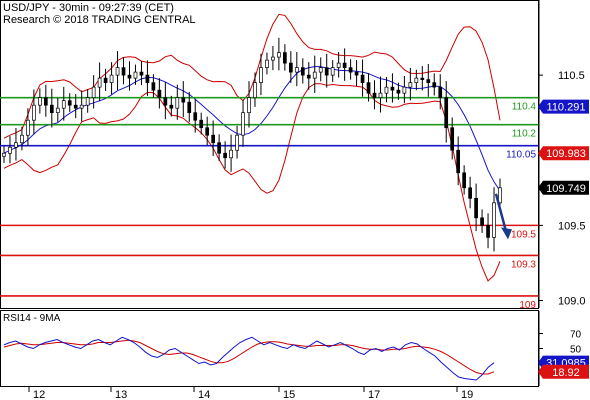 This screenshot has height=400, width=590. What do you see at coordinates (521, 155) in the screenshot?
I see `level-label-2: 110.05` at bounding box center [521, 155].